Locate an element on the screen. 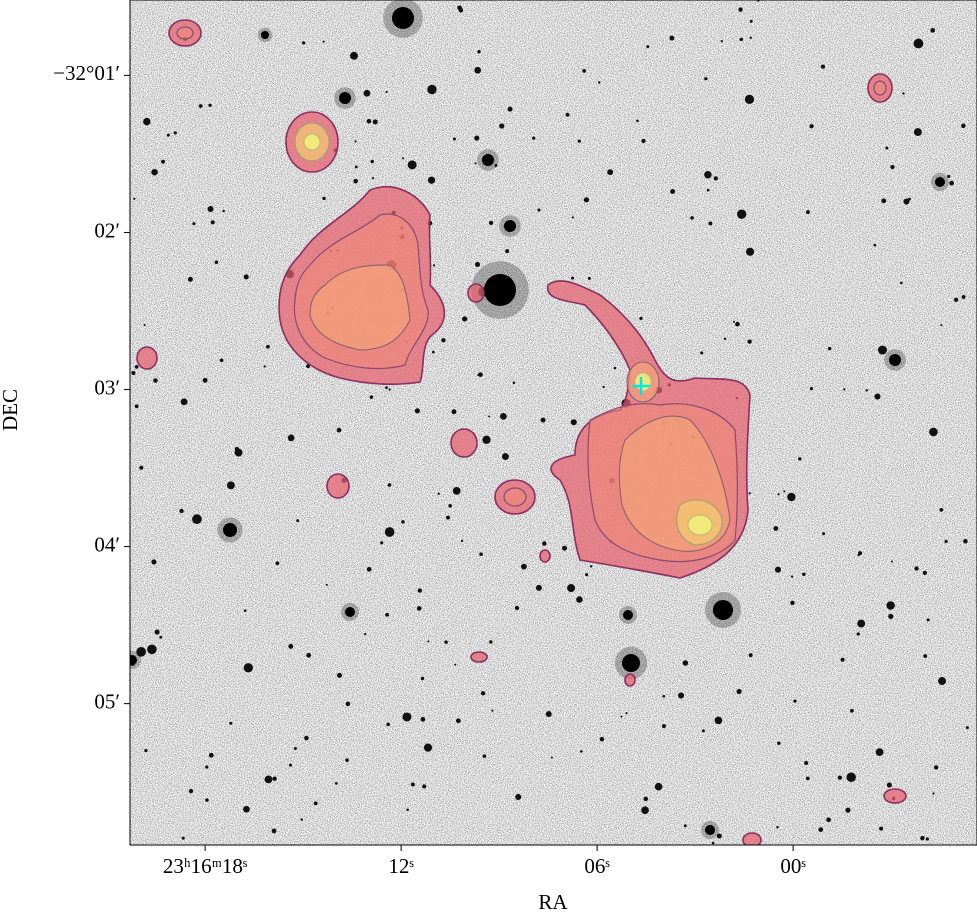 The image size is (977, 917). host-marker is located at coordinates (641, 386).